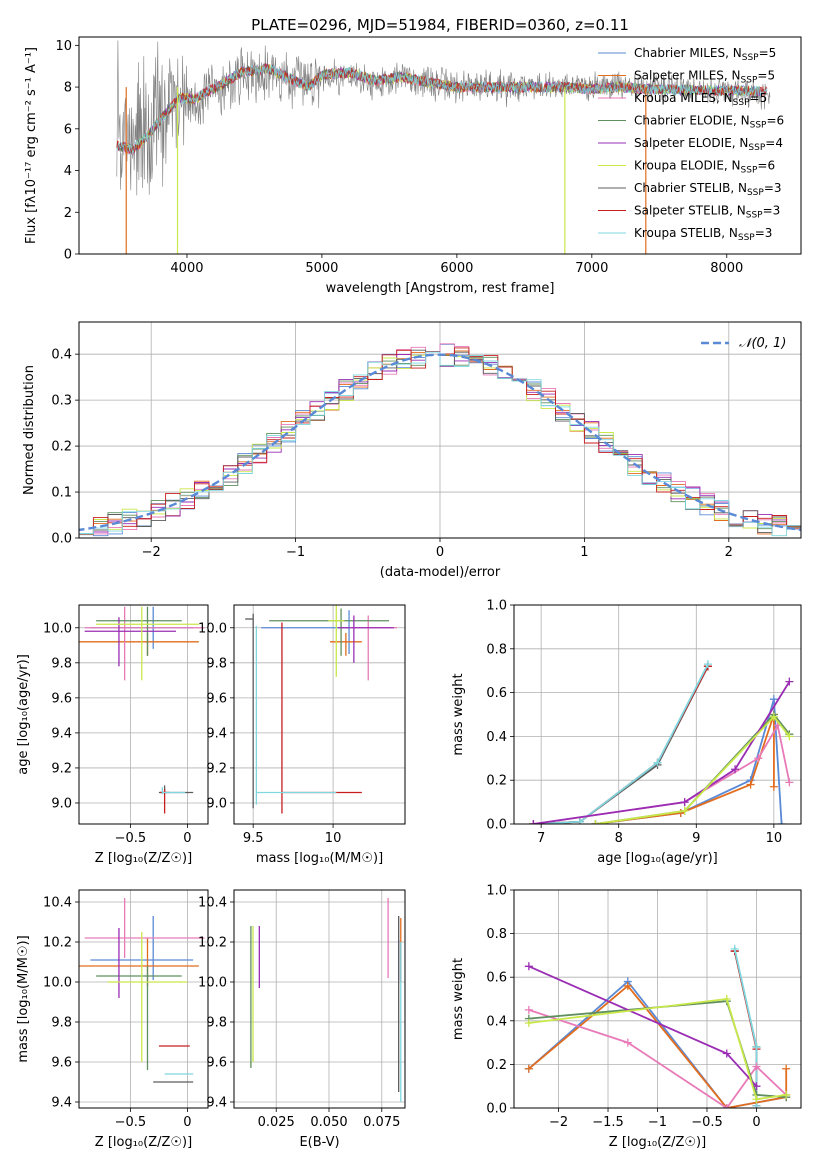 The width and height of the screenshot is (819, 1170). Describe the element at coordinates (23, 998) in the screenshot. I see `y-axis-label: mass [log₁₀(M/M☉)]` at that location.